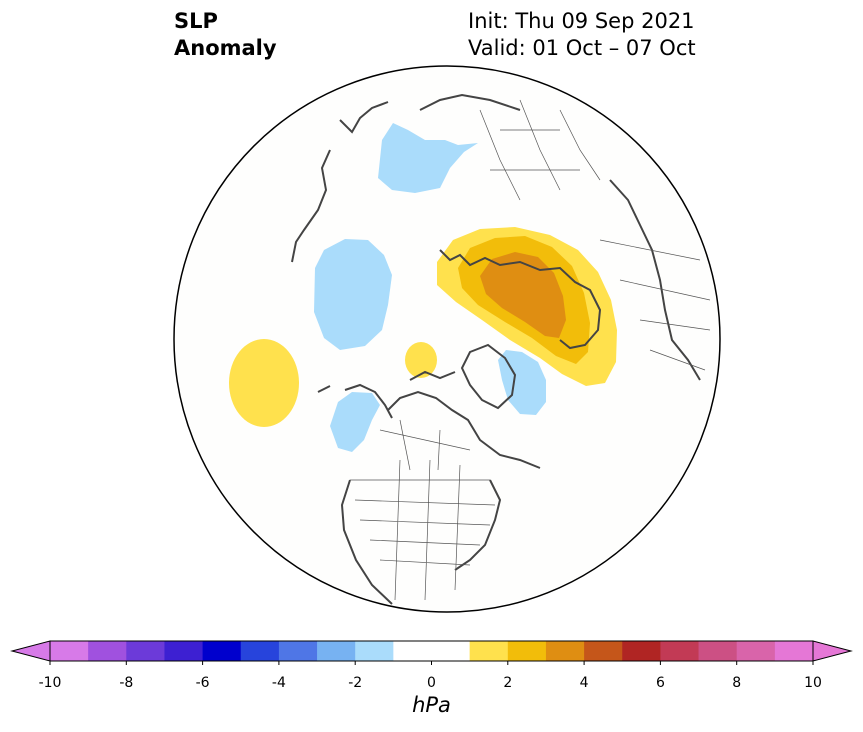 This screenshot has width=863, height=732. What do you see at coordinates (540, 150) in the screenshot?
I see `europe-country-borders` at bounding box center [540, 150].